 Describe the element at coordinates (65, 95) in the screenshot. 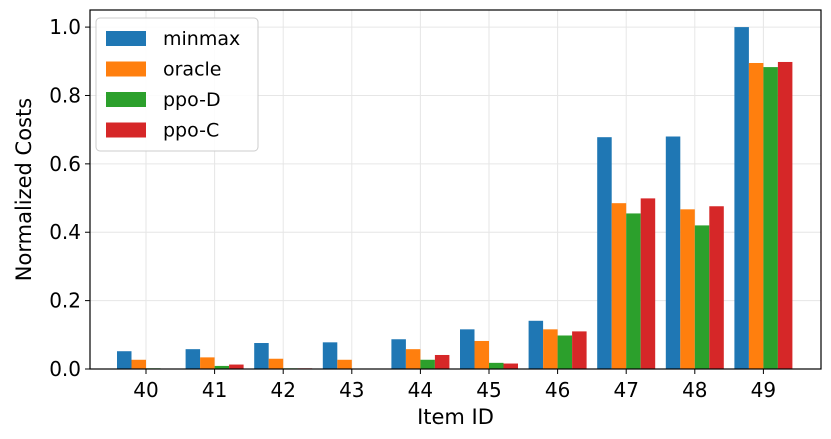

I see `y-tick-label: 0.8` at that location.